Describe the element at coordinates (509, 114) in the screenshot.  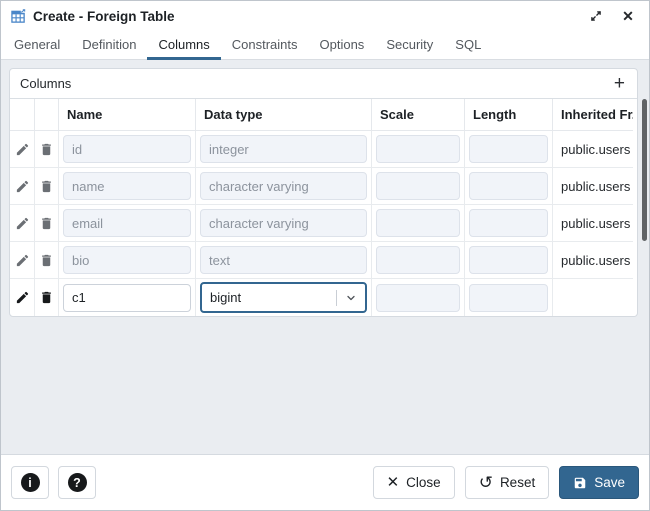
I see `length-column-header: Length` at that location.